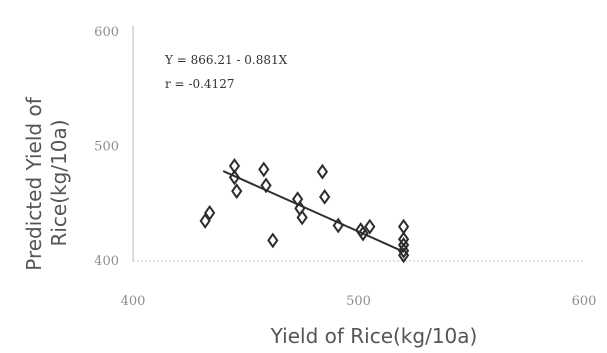 The height and width of the screenshot is (353, 607). I want to click on y-tick-label: 500, so click(106, 147).